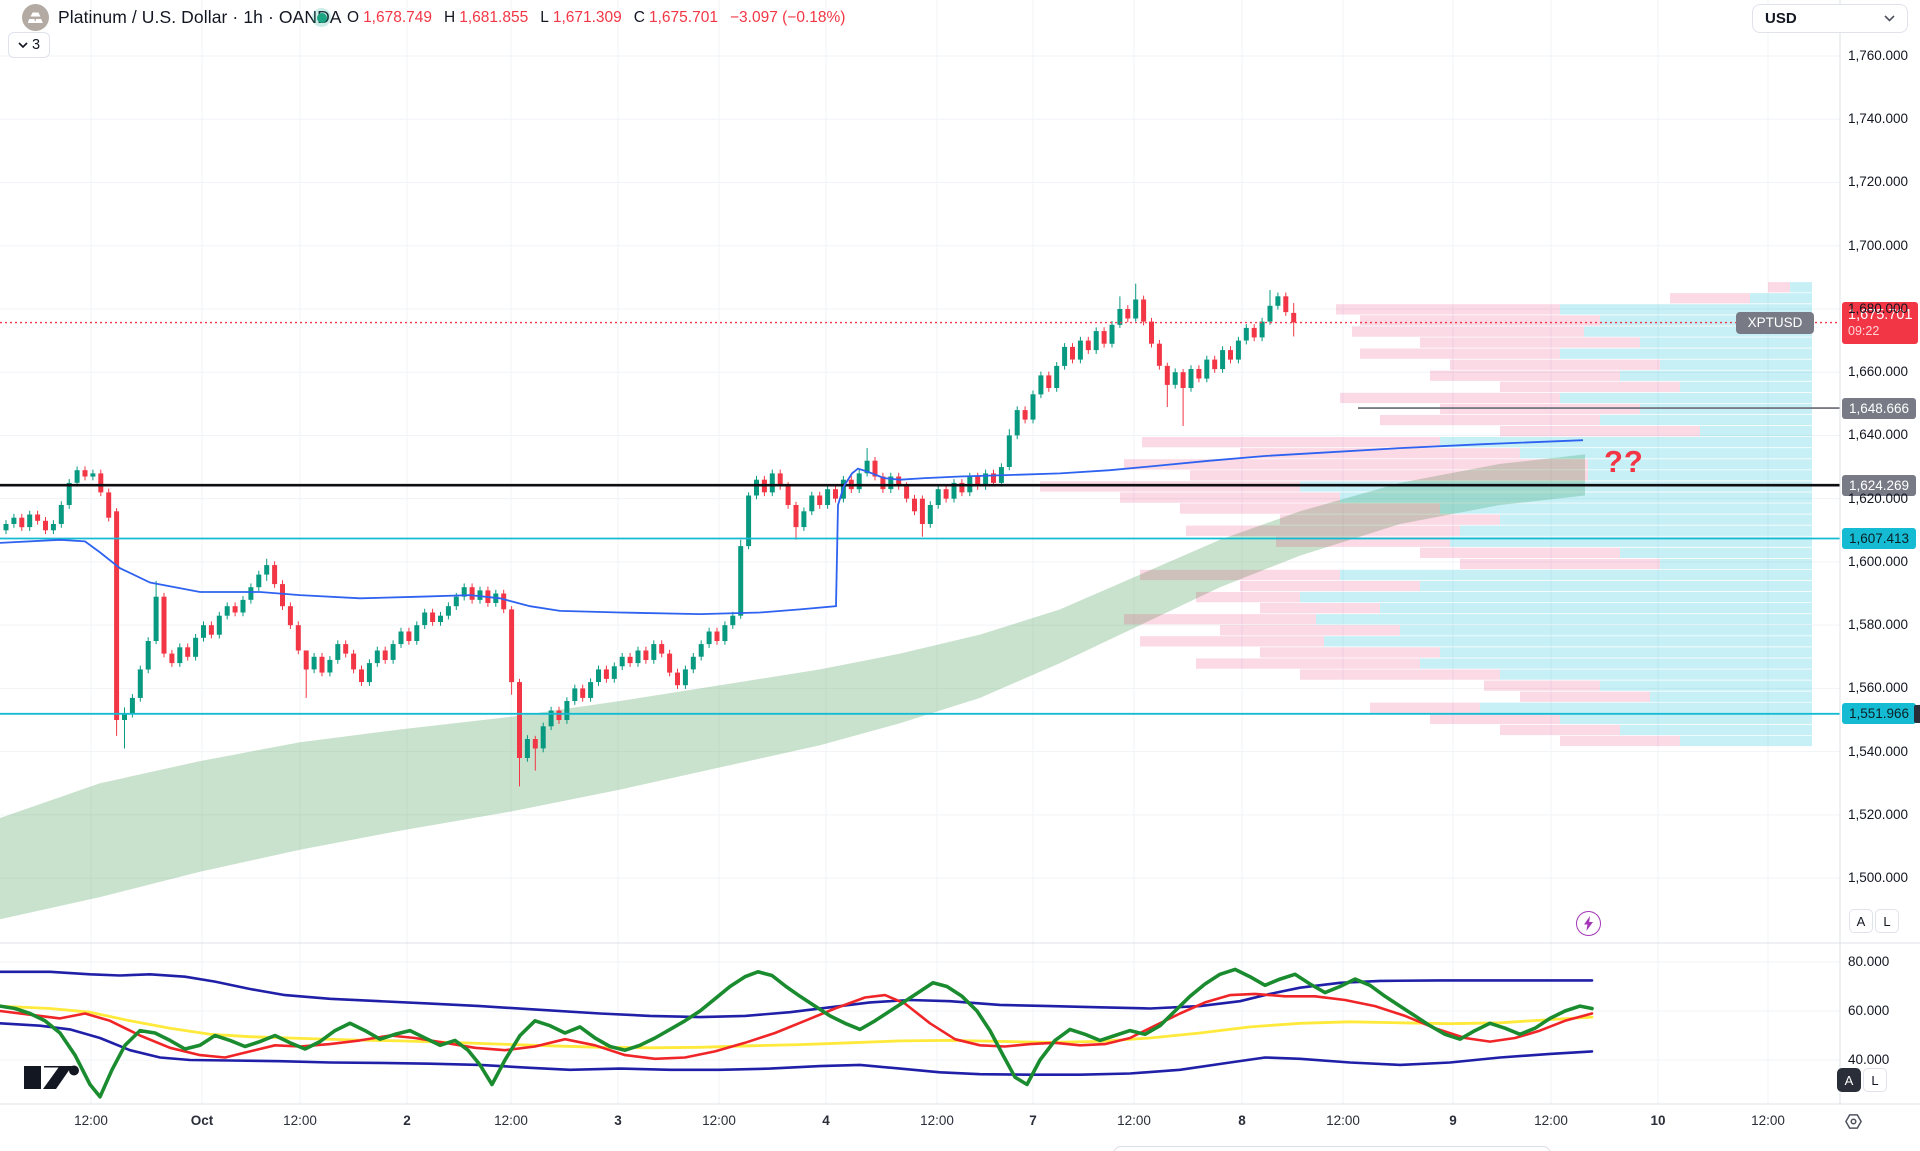 This screenshot has width=1920, height=1151. What do you see at coordinates (353, 17) in the screenshot?
I see `open-label: O` at bounding box center [353, 17].